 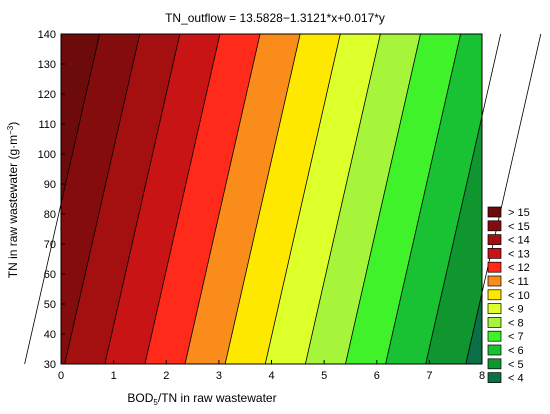 I want to click on y-tick-label: 40, so click(x=50, y=335).